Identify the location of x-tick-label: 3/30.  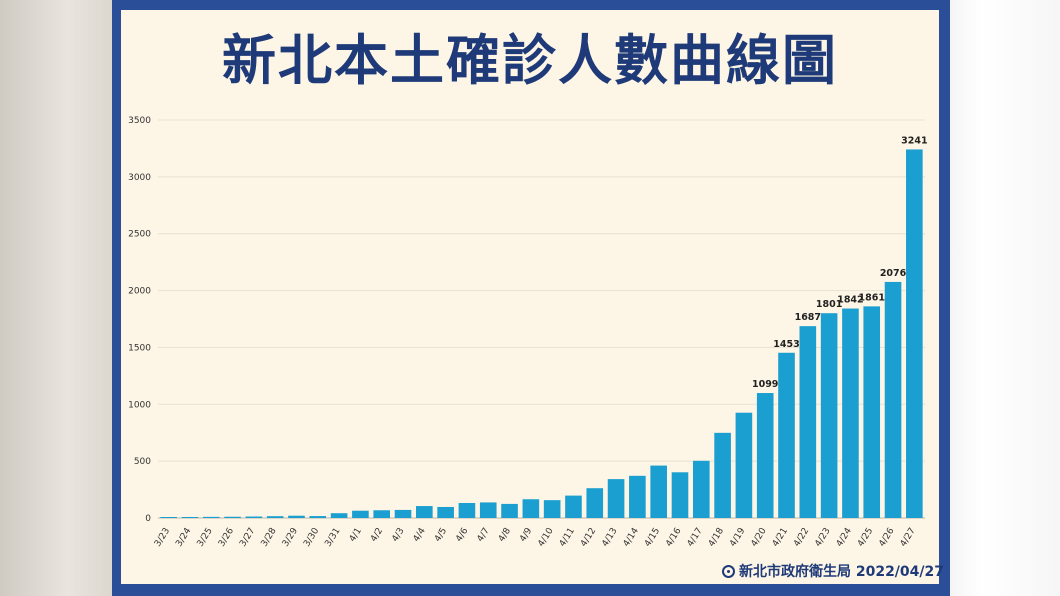
(311, 537).